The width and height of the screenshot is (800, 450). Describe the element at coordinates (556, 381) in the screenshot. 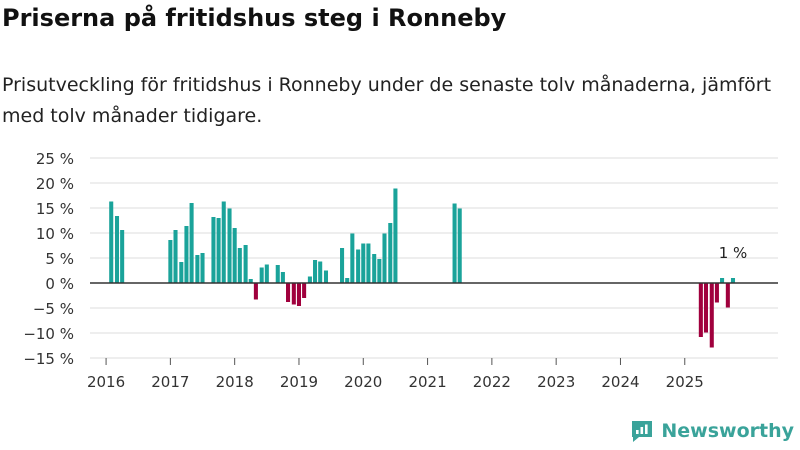

I see `x-tick-label: 2023` at that location.